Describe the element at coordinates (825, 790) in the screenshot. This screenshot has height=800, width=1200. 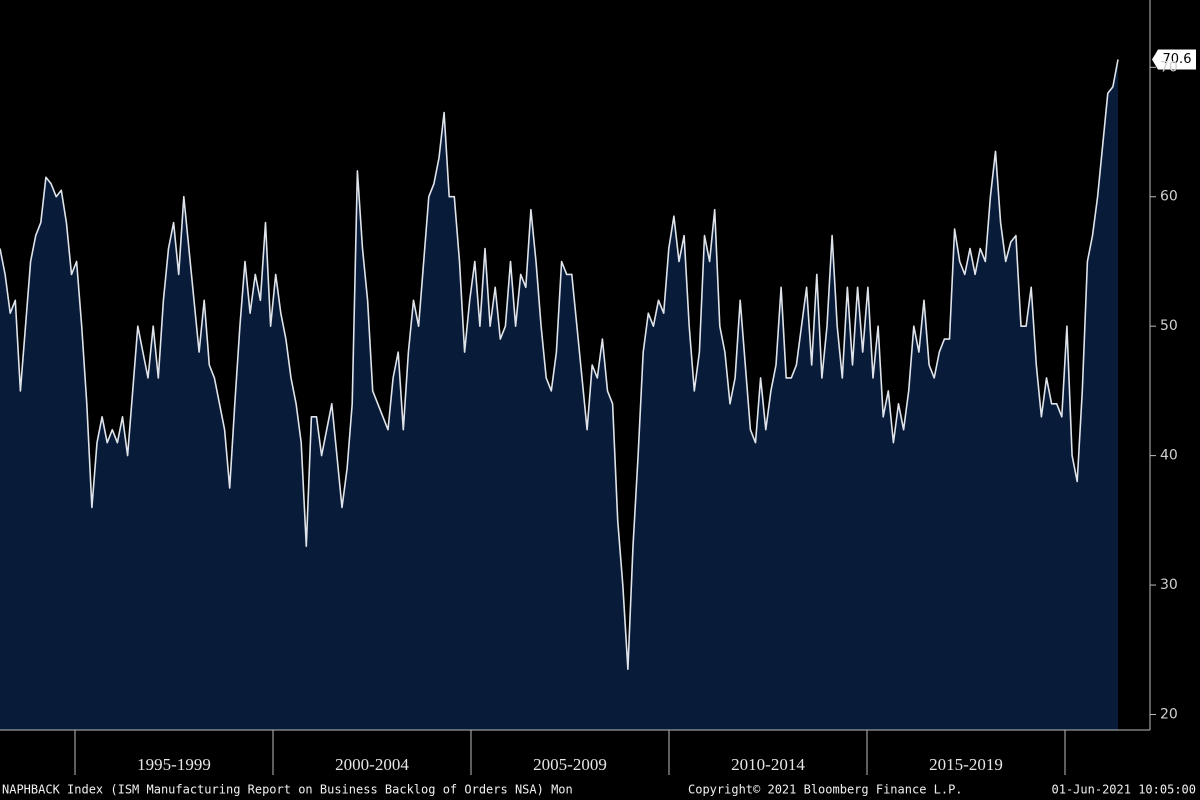
I see `footer-copyright: Copyright© 2021 Bloomberg Finance L.P.` at that location.